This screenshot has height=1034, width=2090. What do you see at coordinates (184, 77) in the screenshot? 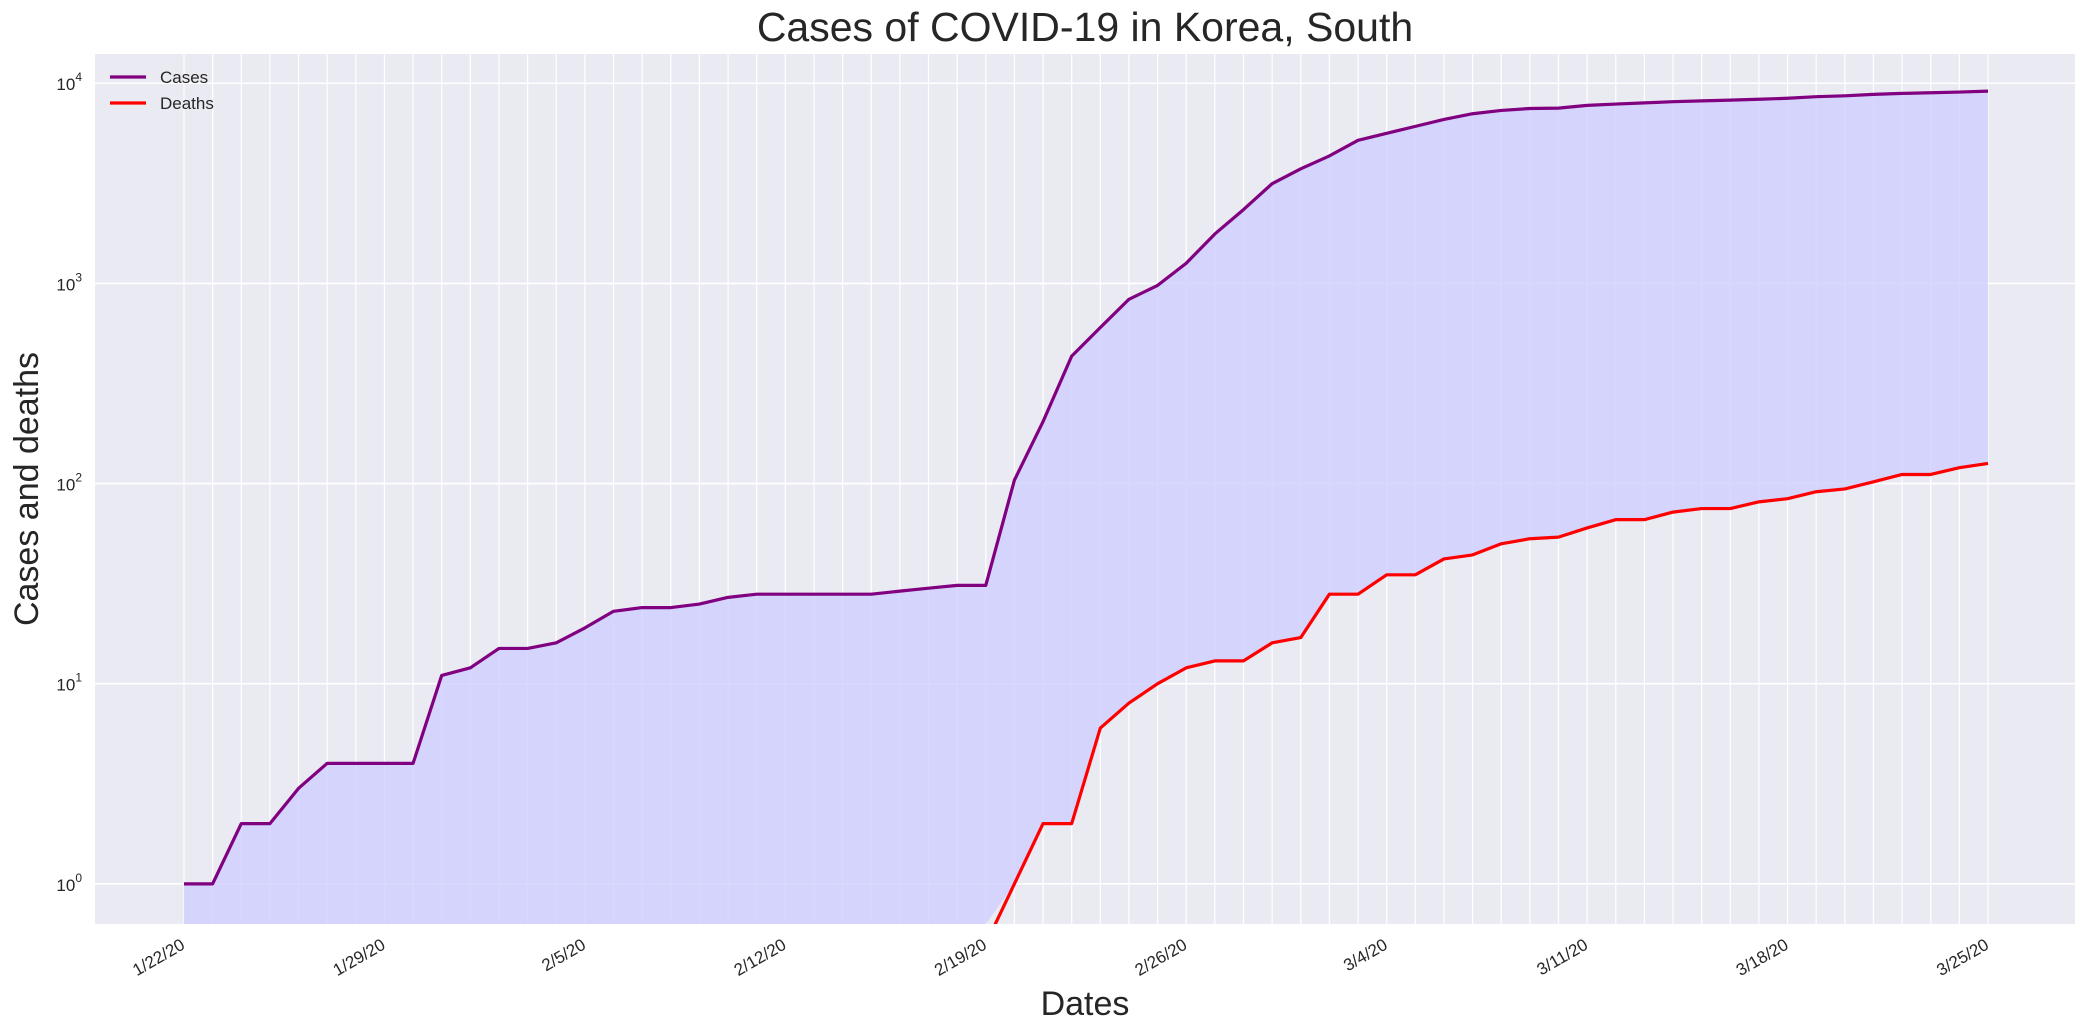
I see `legend-label-cases: Cases` at bounding box center [184, 77].